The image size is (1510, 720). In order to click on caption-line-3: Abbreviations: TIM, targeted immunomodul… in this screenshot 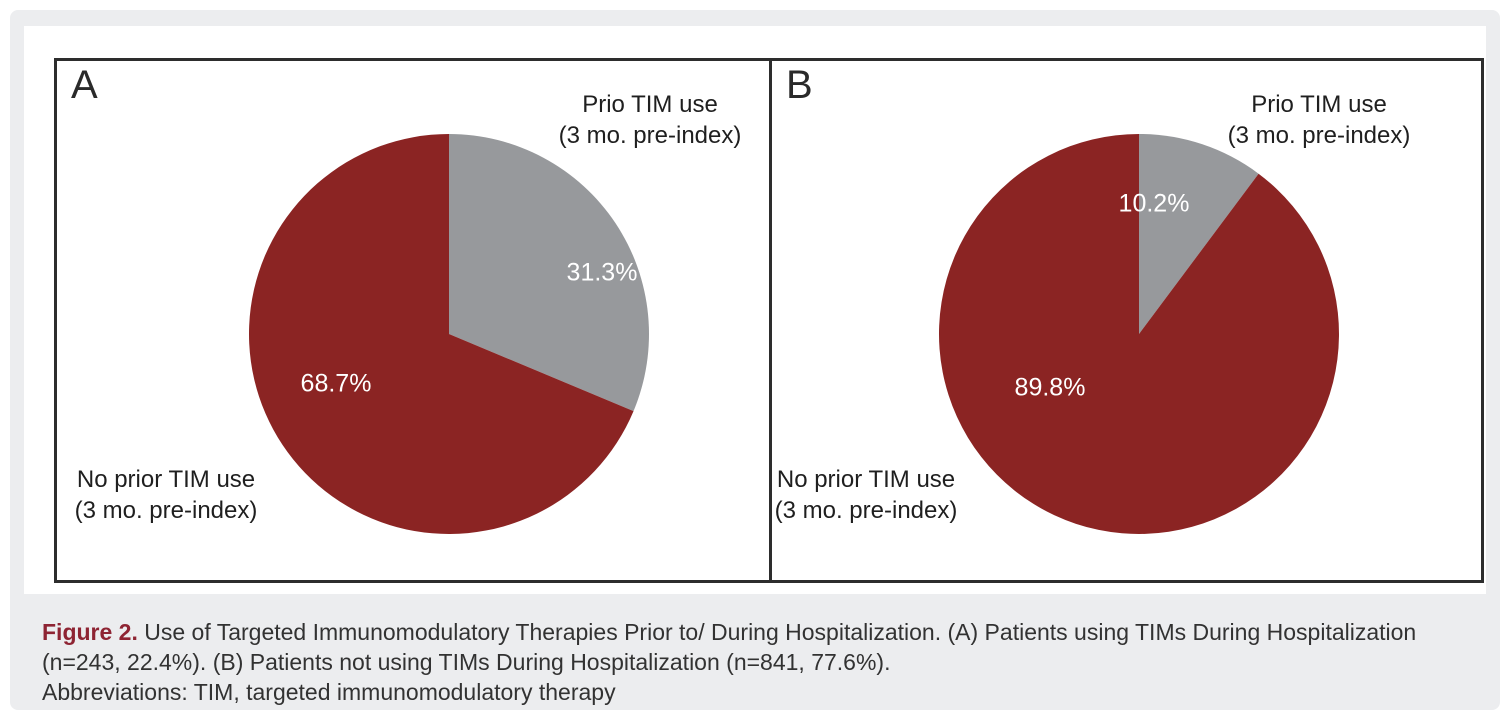, I will do `click(329, 692)`.